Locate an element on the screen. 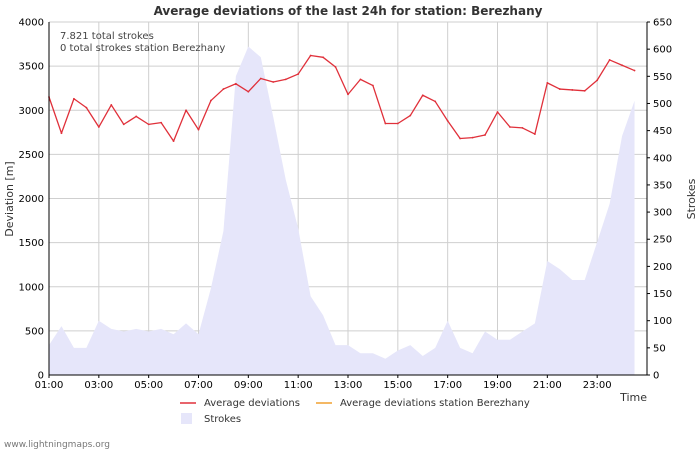 The height and width of the screenshot is (450, 700). legend-label-avg: Average deviations is located at coordinates (252, 403).